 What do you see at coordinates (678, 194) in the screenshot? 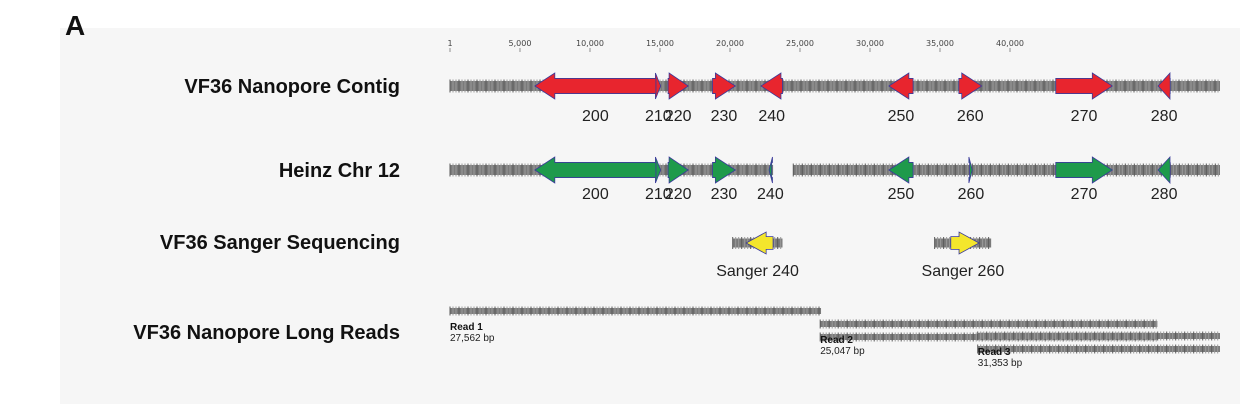
I see `heinz-gene-label: 220` at bounding box center [678, 194].